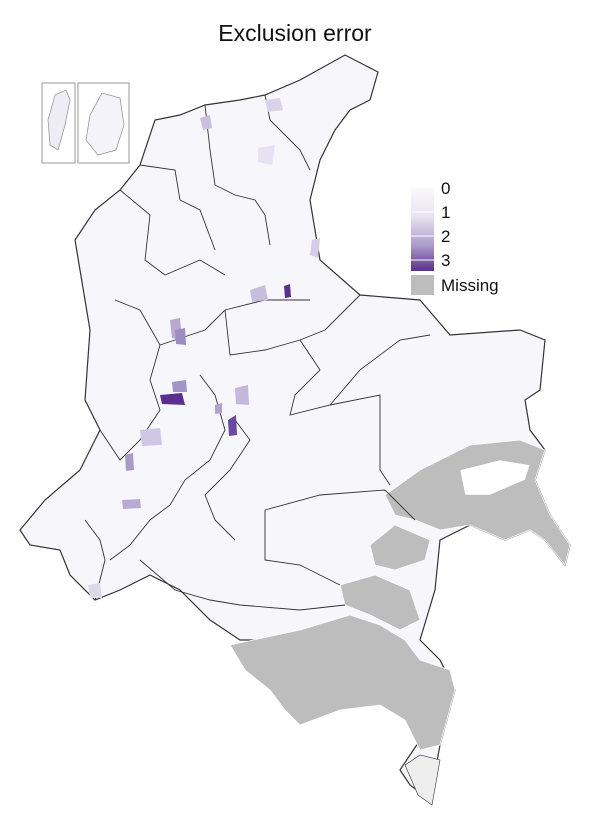 The height and width of the screenshot is (826, 590). I want to click on missing-region-guainia, so click(400, 547).